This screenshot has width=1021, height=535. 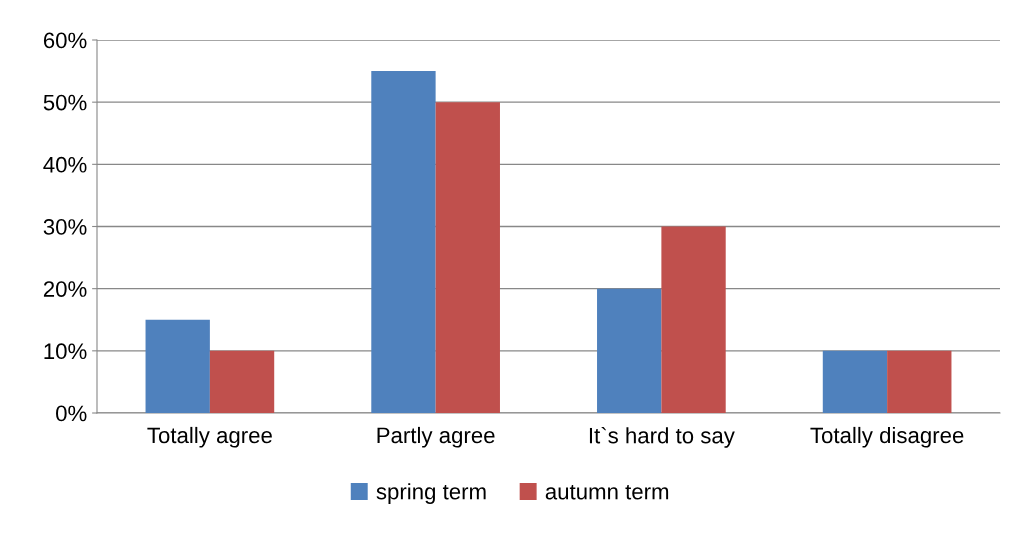 What do you see at coordinates (436, 437) in the screenshot?
I see `x-tick-label: Partly agree` at bounding box center [436, 437].